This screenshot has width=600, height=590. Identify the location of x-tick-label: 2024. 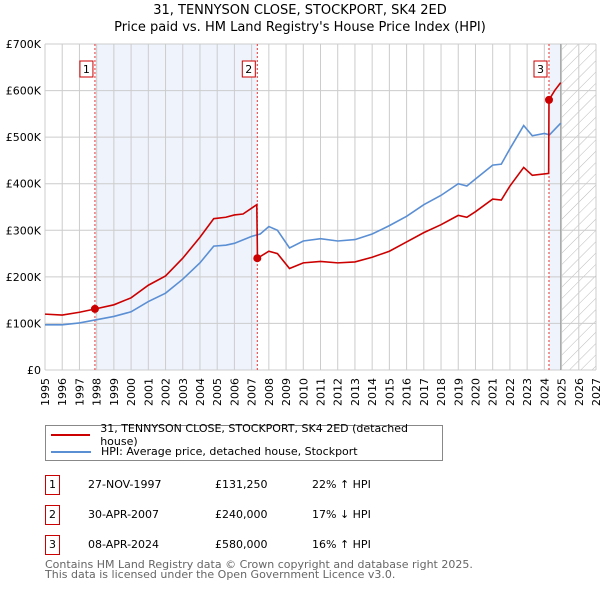
(544, 392).